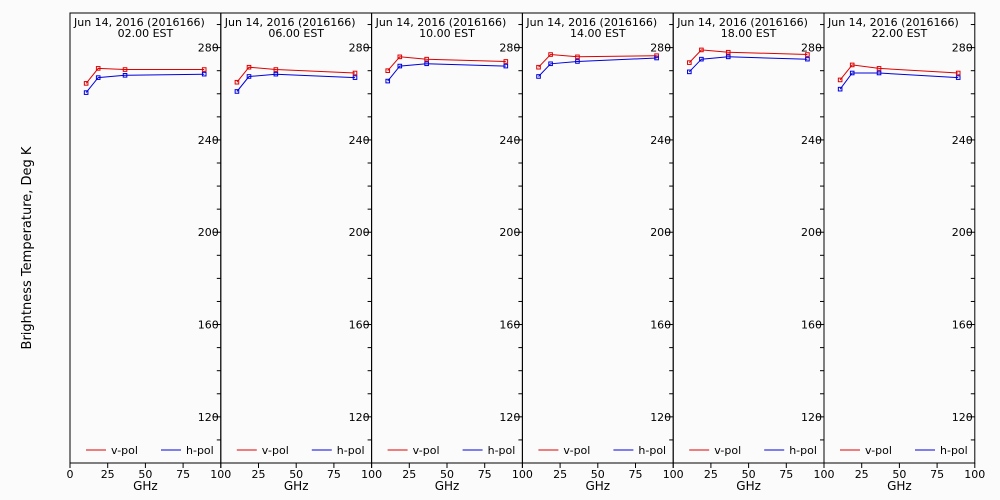  Describe the element at coordinates (146, 33) in the screenshot. I see `panel-subtitle: 02.00 EST` at that location.